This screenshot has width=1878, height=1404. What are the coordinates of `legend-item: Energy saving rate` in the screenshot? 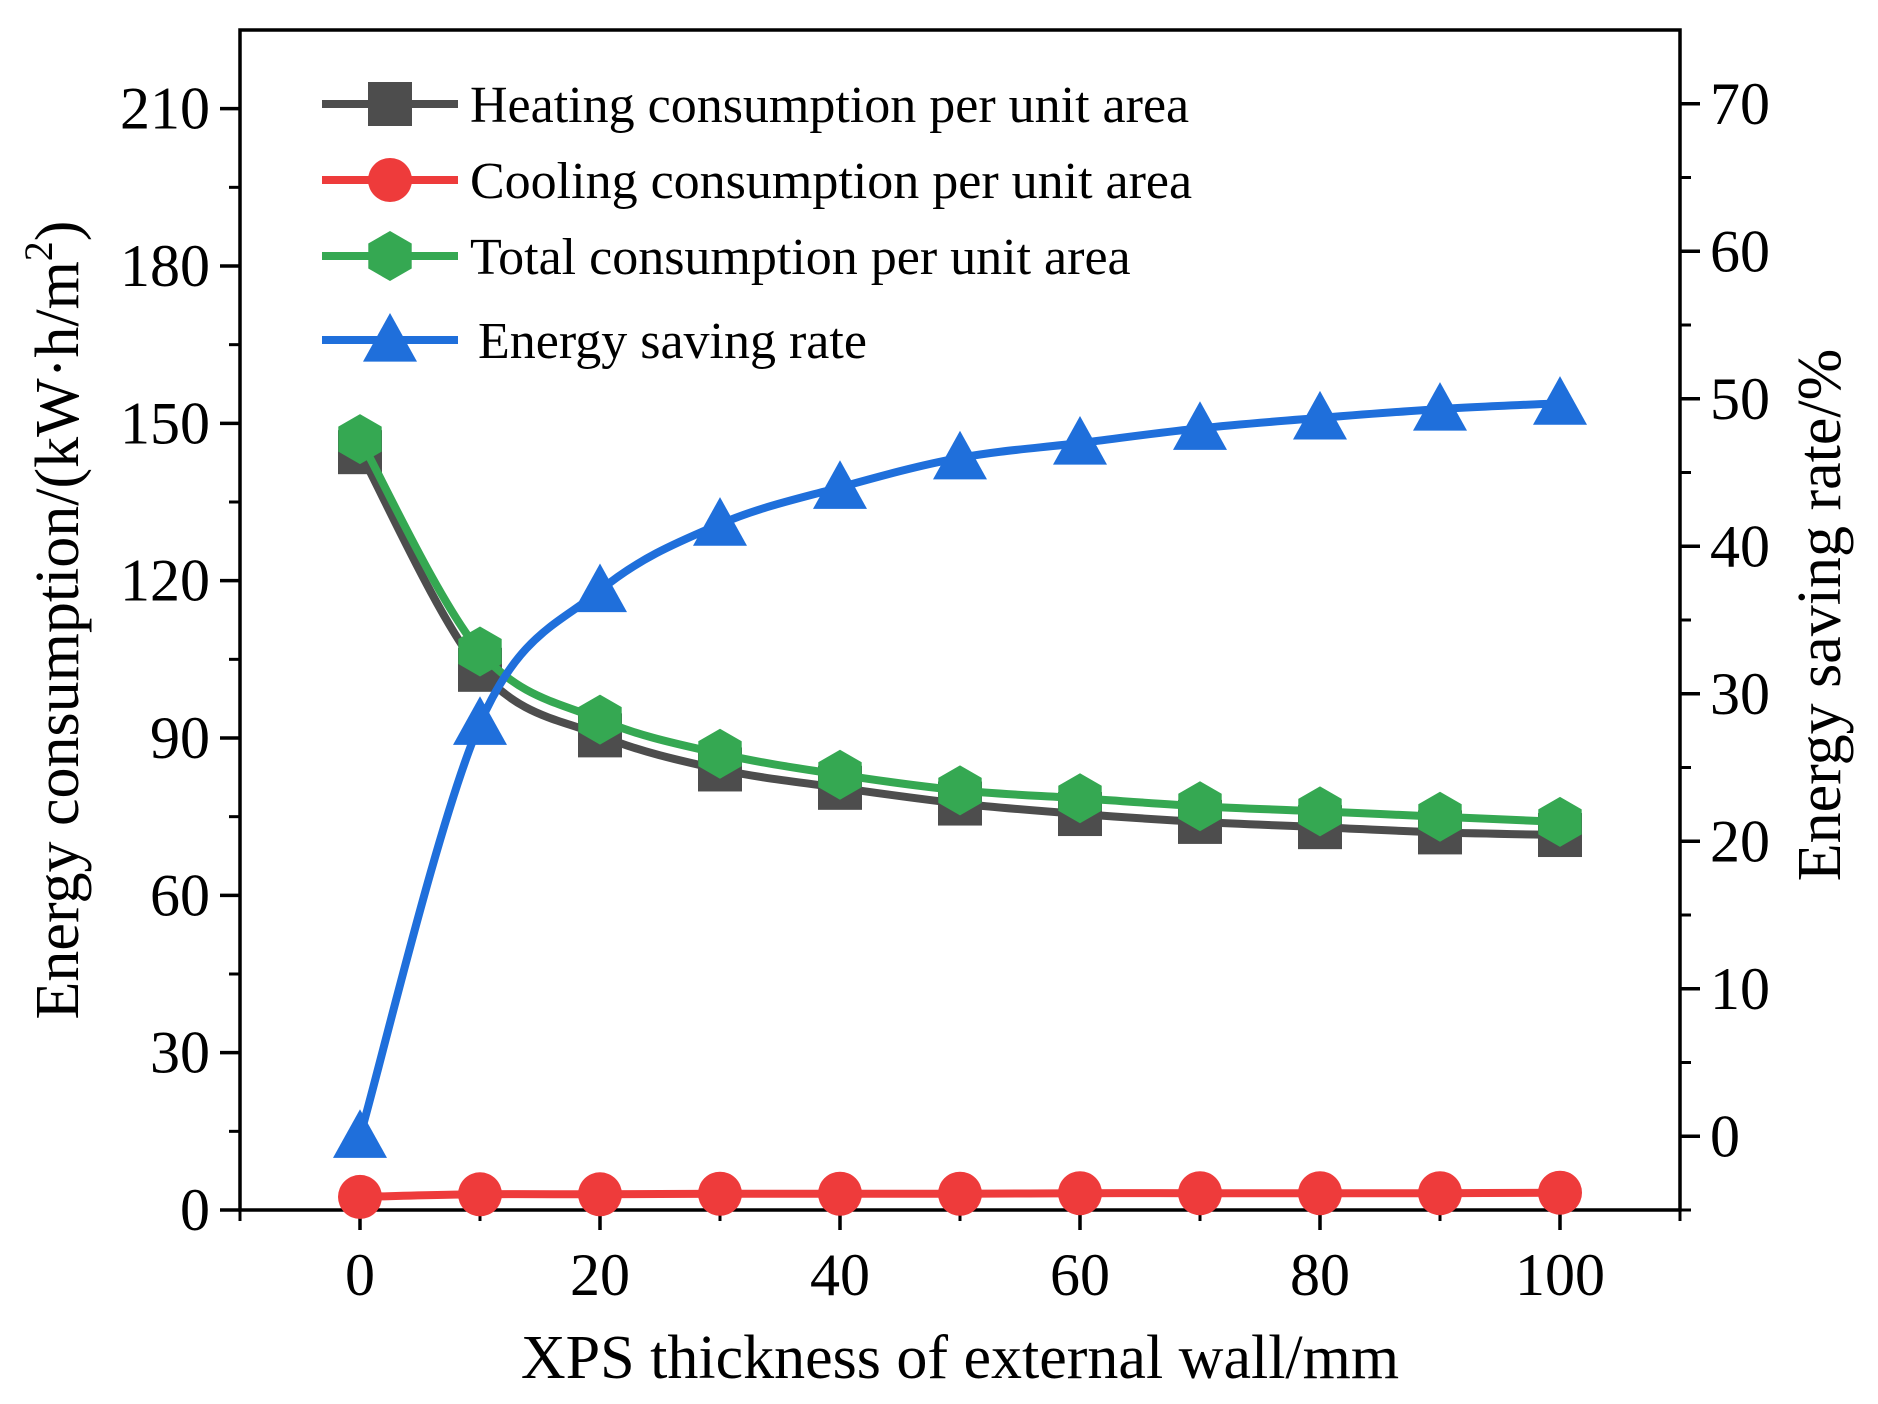 It's located at (594, 341).